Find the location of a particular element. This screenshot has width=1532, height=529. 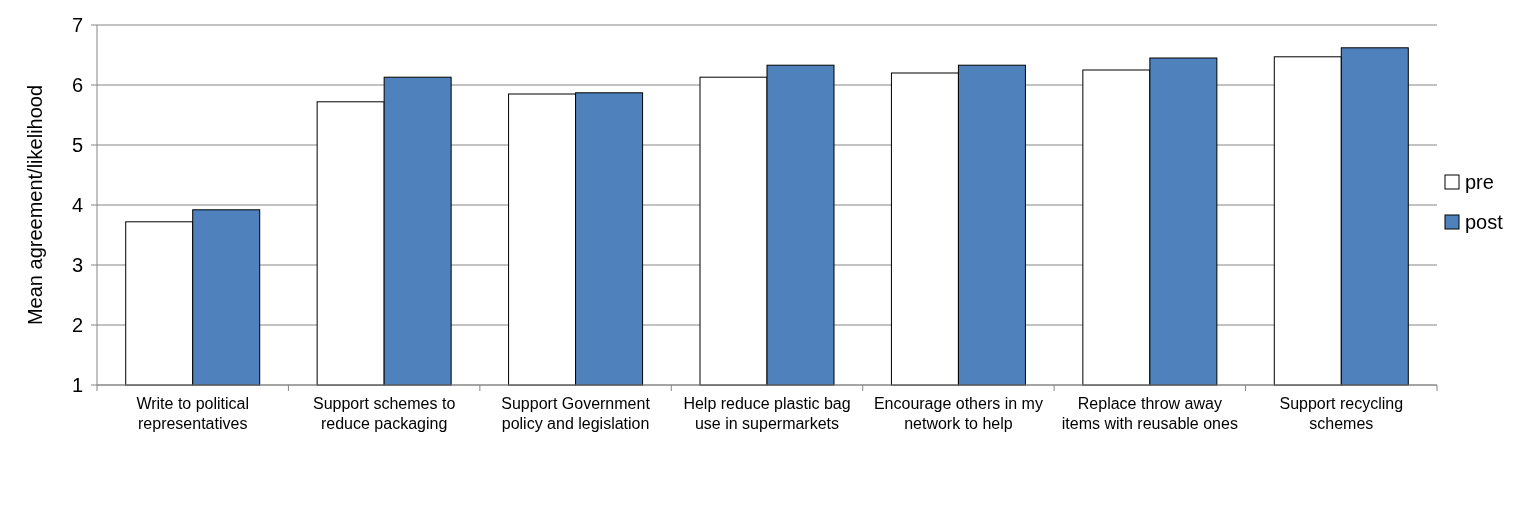

legend-label: pre is located at coordinates (1479, 182).